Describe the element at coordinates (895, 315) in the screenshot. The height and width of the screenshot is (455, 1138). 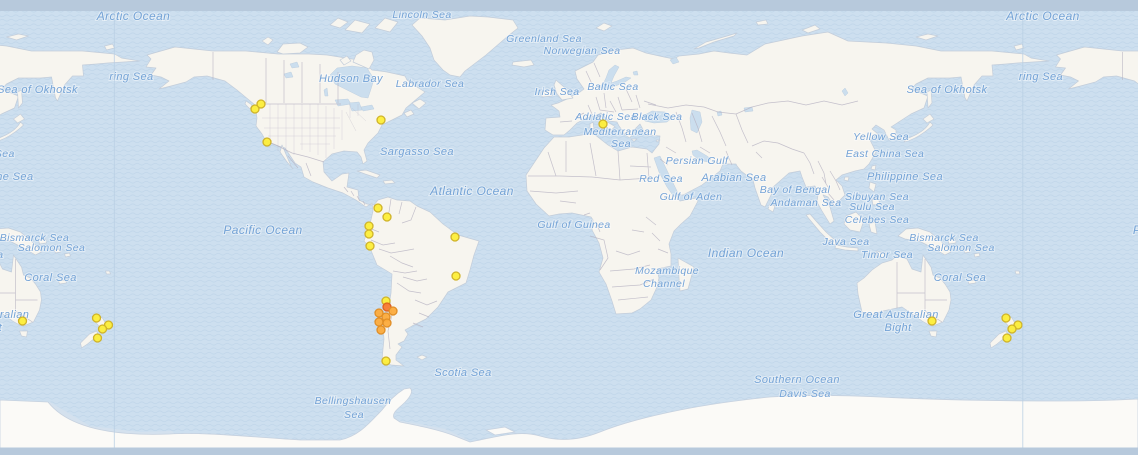
I see `sea-label: Great Australian` at that location.